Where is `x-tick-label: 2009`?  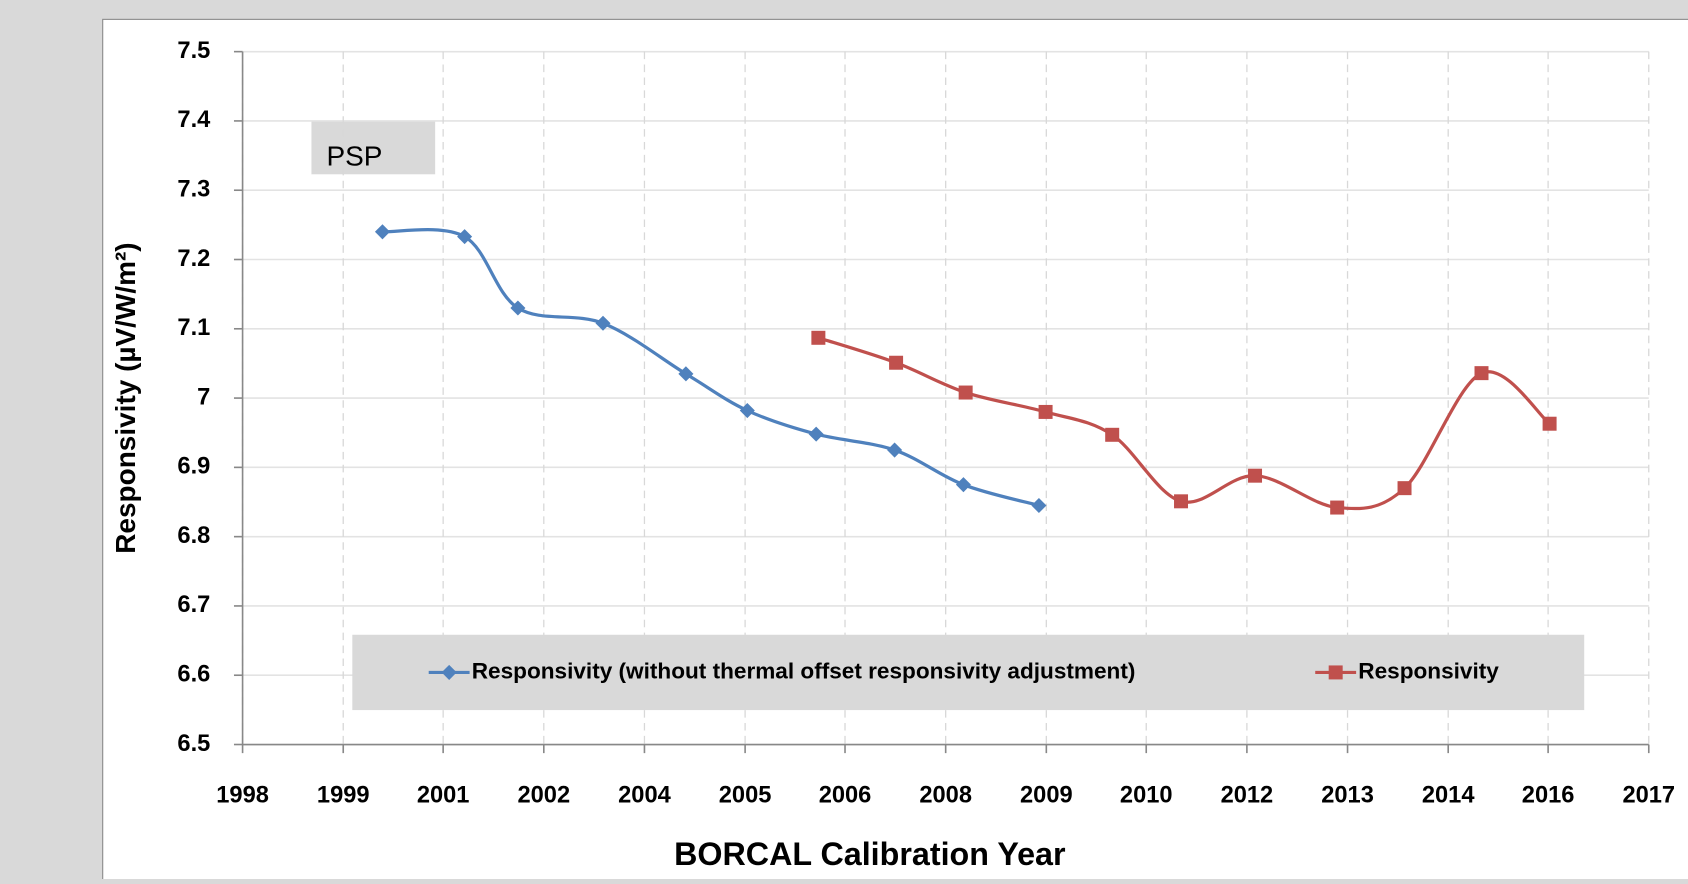
x-tick-label: 2009 is located at coordinates (1046, 795).